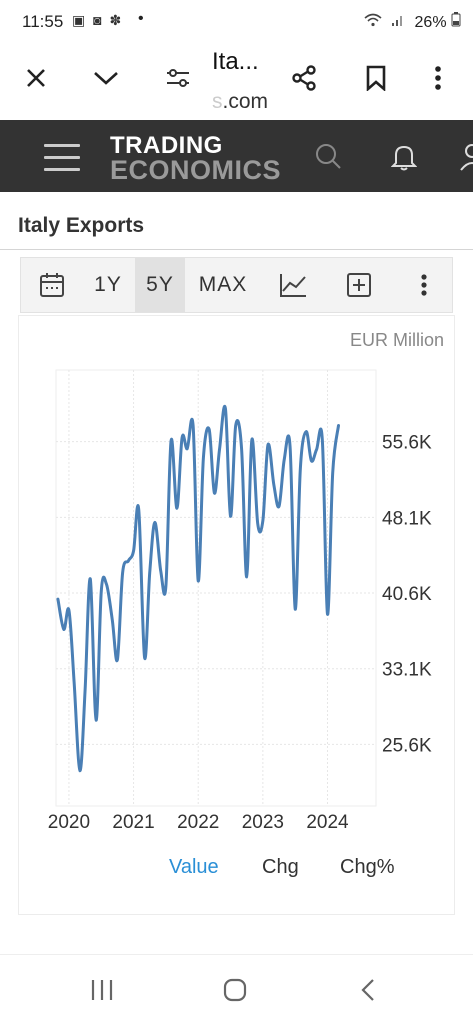  Describe the element at coordinates (367, 867) in the screenshot. I see `legend-chgpct-tab: Chg%` at that location.